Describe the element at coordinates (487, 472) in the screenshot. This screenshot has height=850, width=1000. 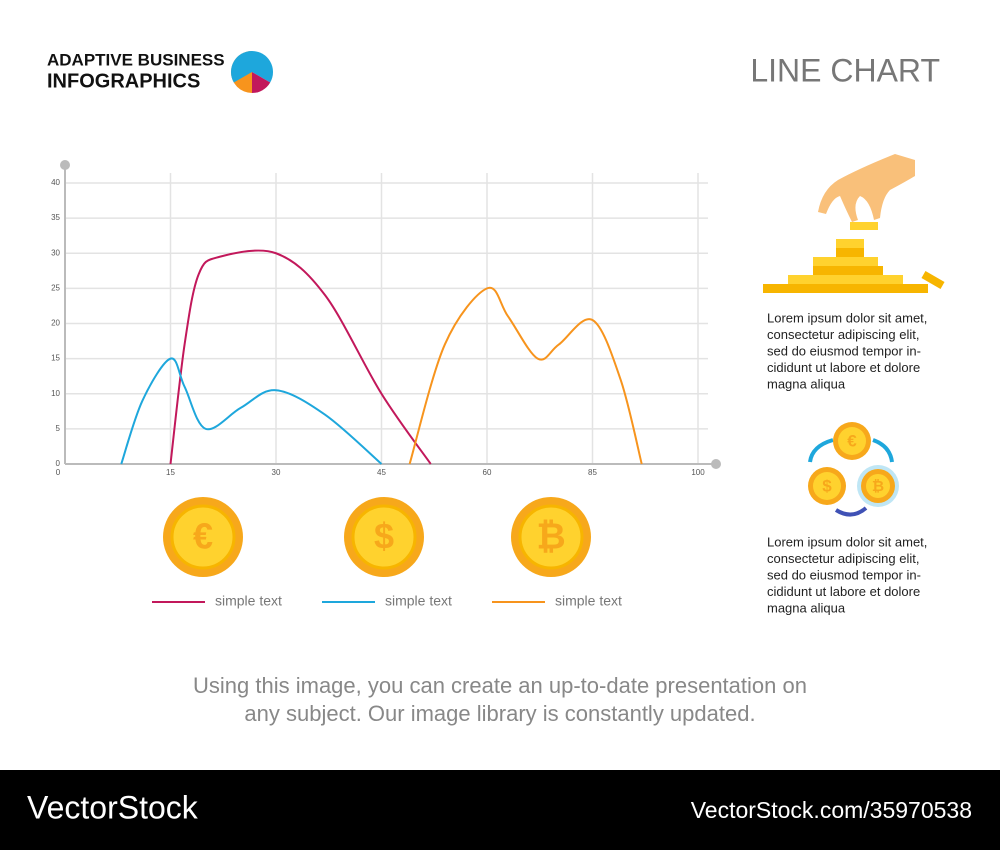
I see `x-tick-label: 60` at that location.